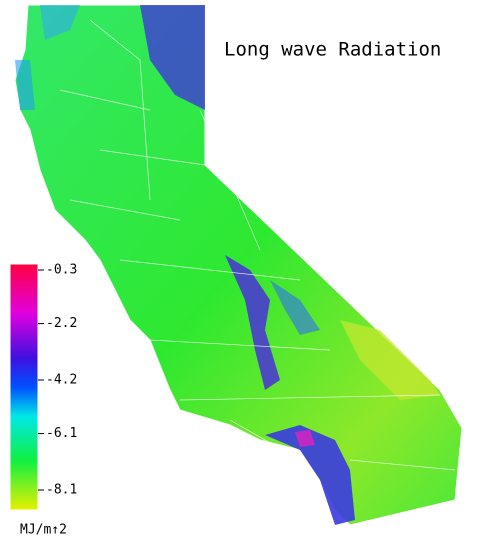 Image resolution: width=500 pixels, height=550 pixels. Describe the element at coordinates (61, 433) in the screenshot. I see `colorbar-tick-label: -6.1` at that location.